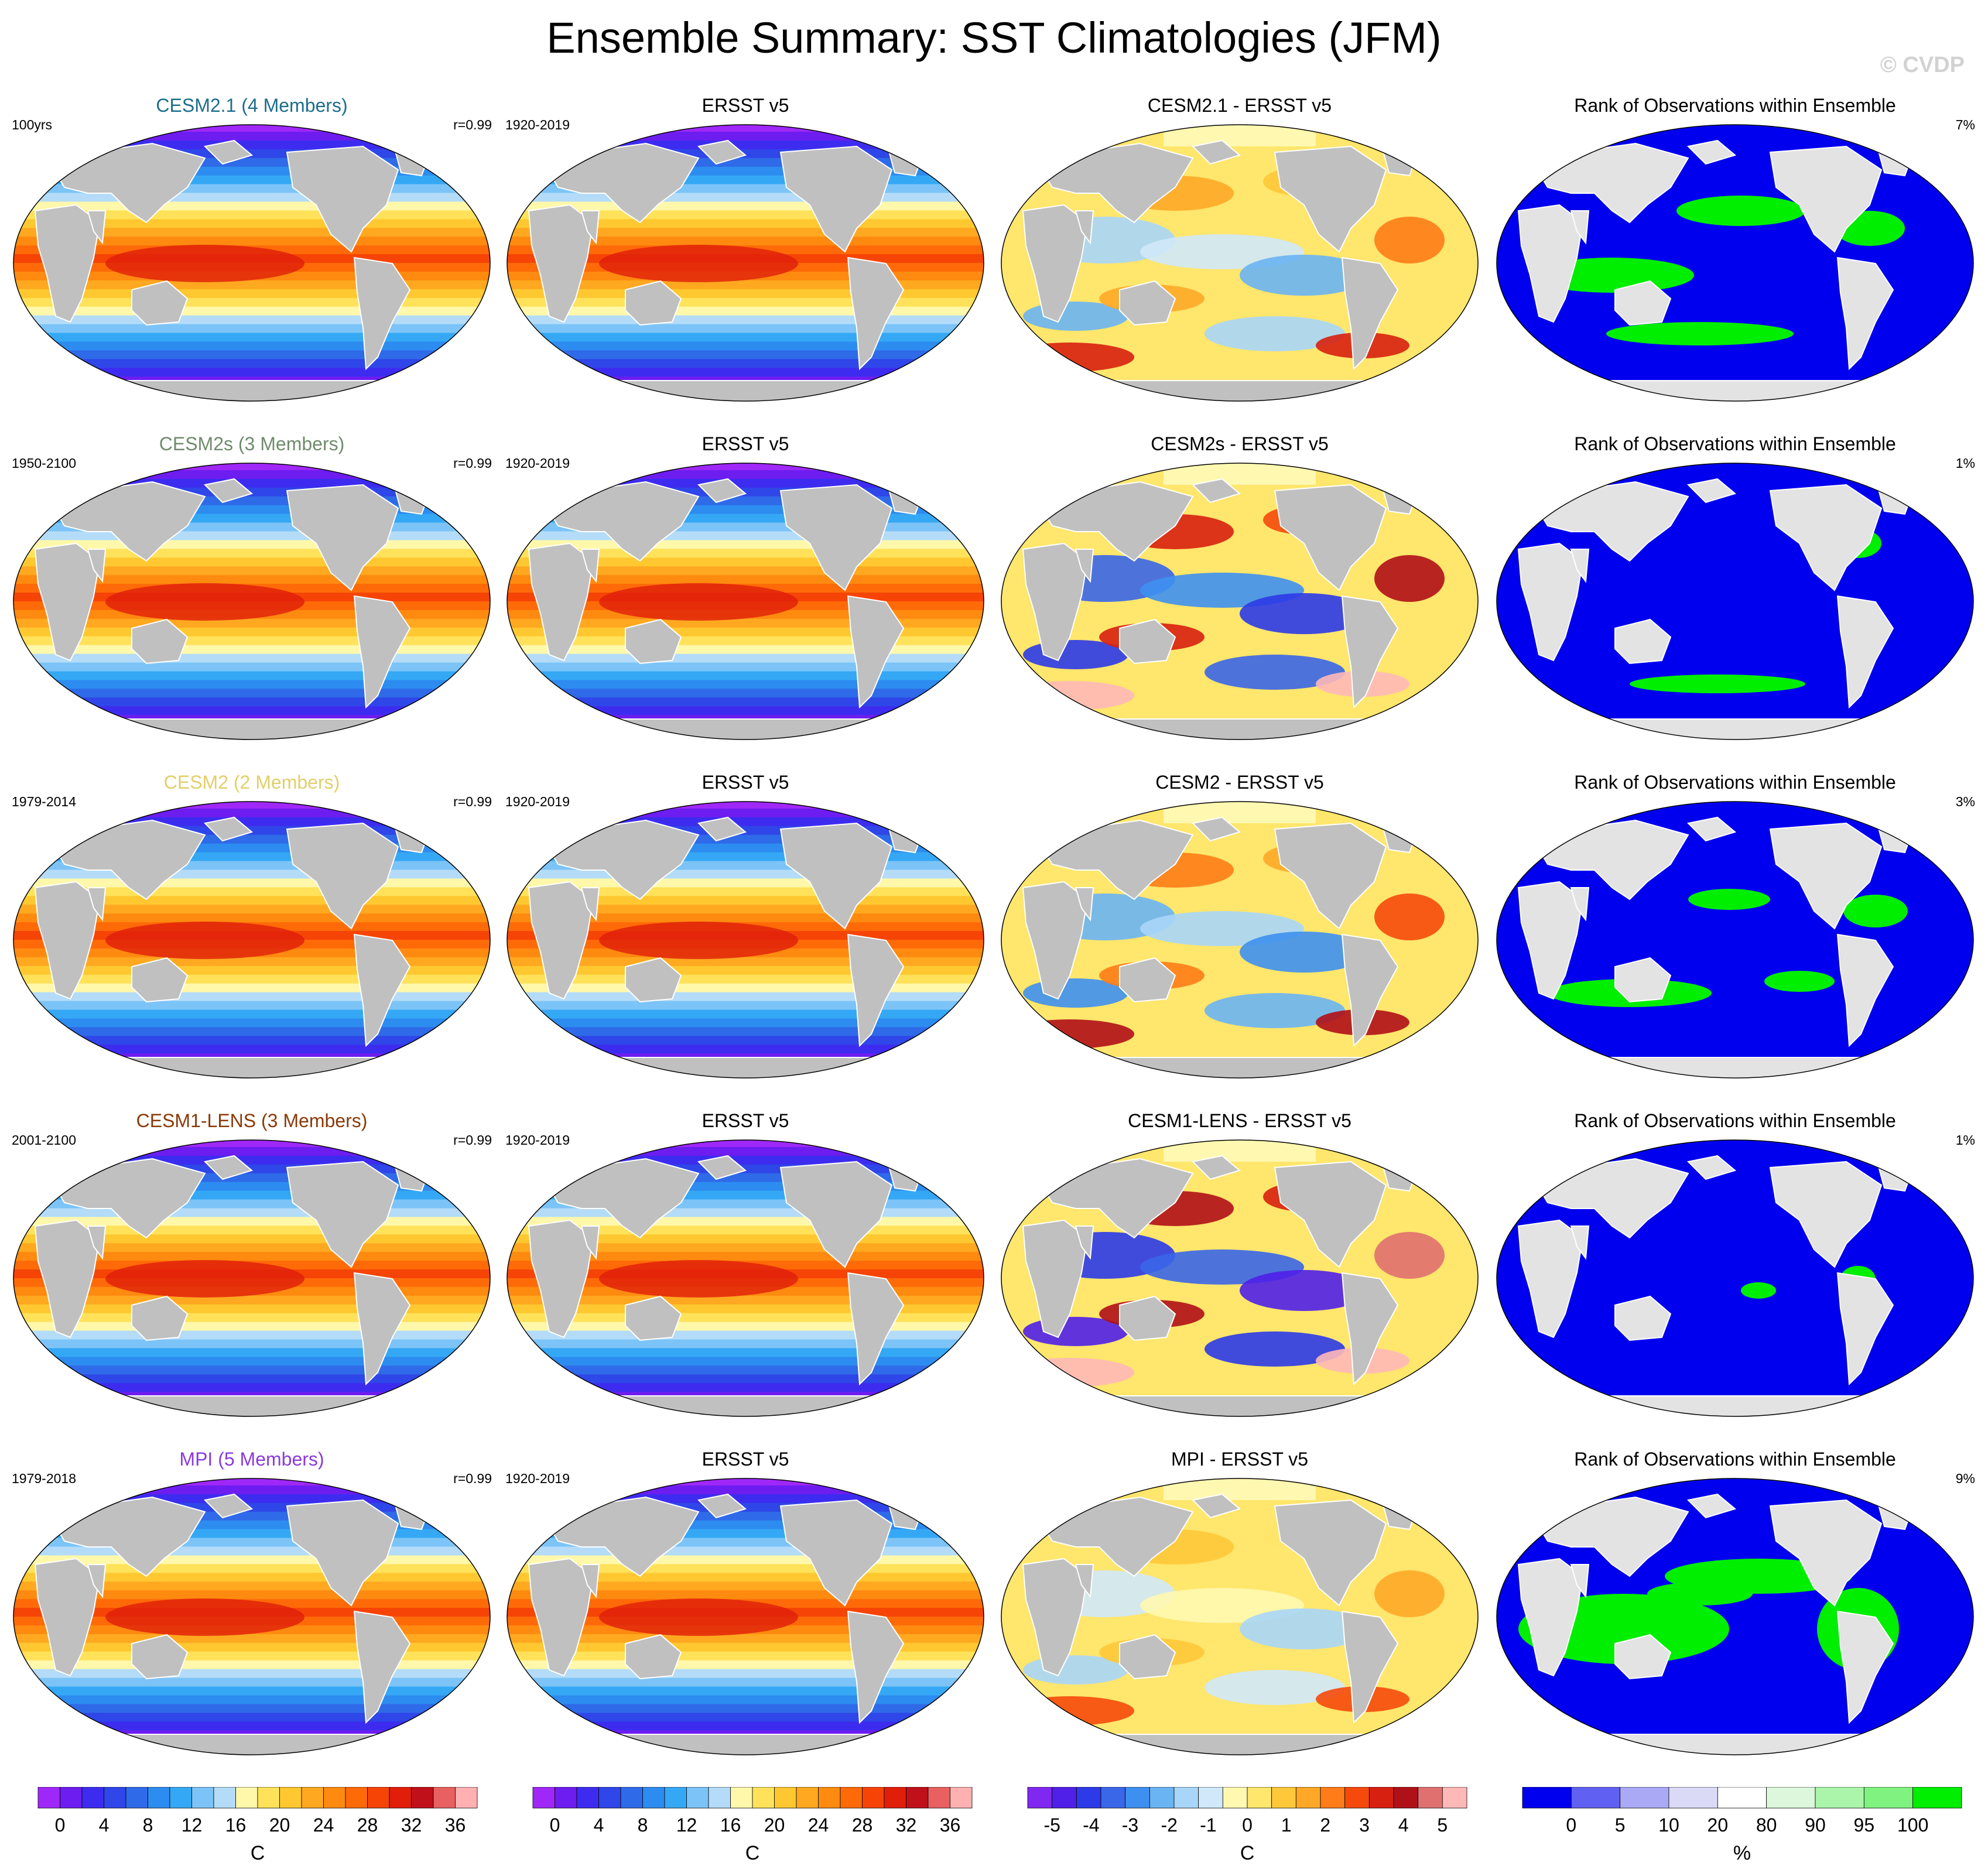  What do you see at coordinates (1169, 1826) in the screenshot?
I see `colorbar-tick-label: -2` at bounding box center [1169, 1826].